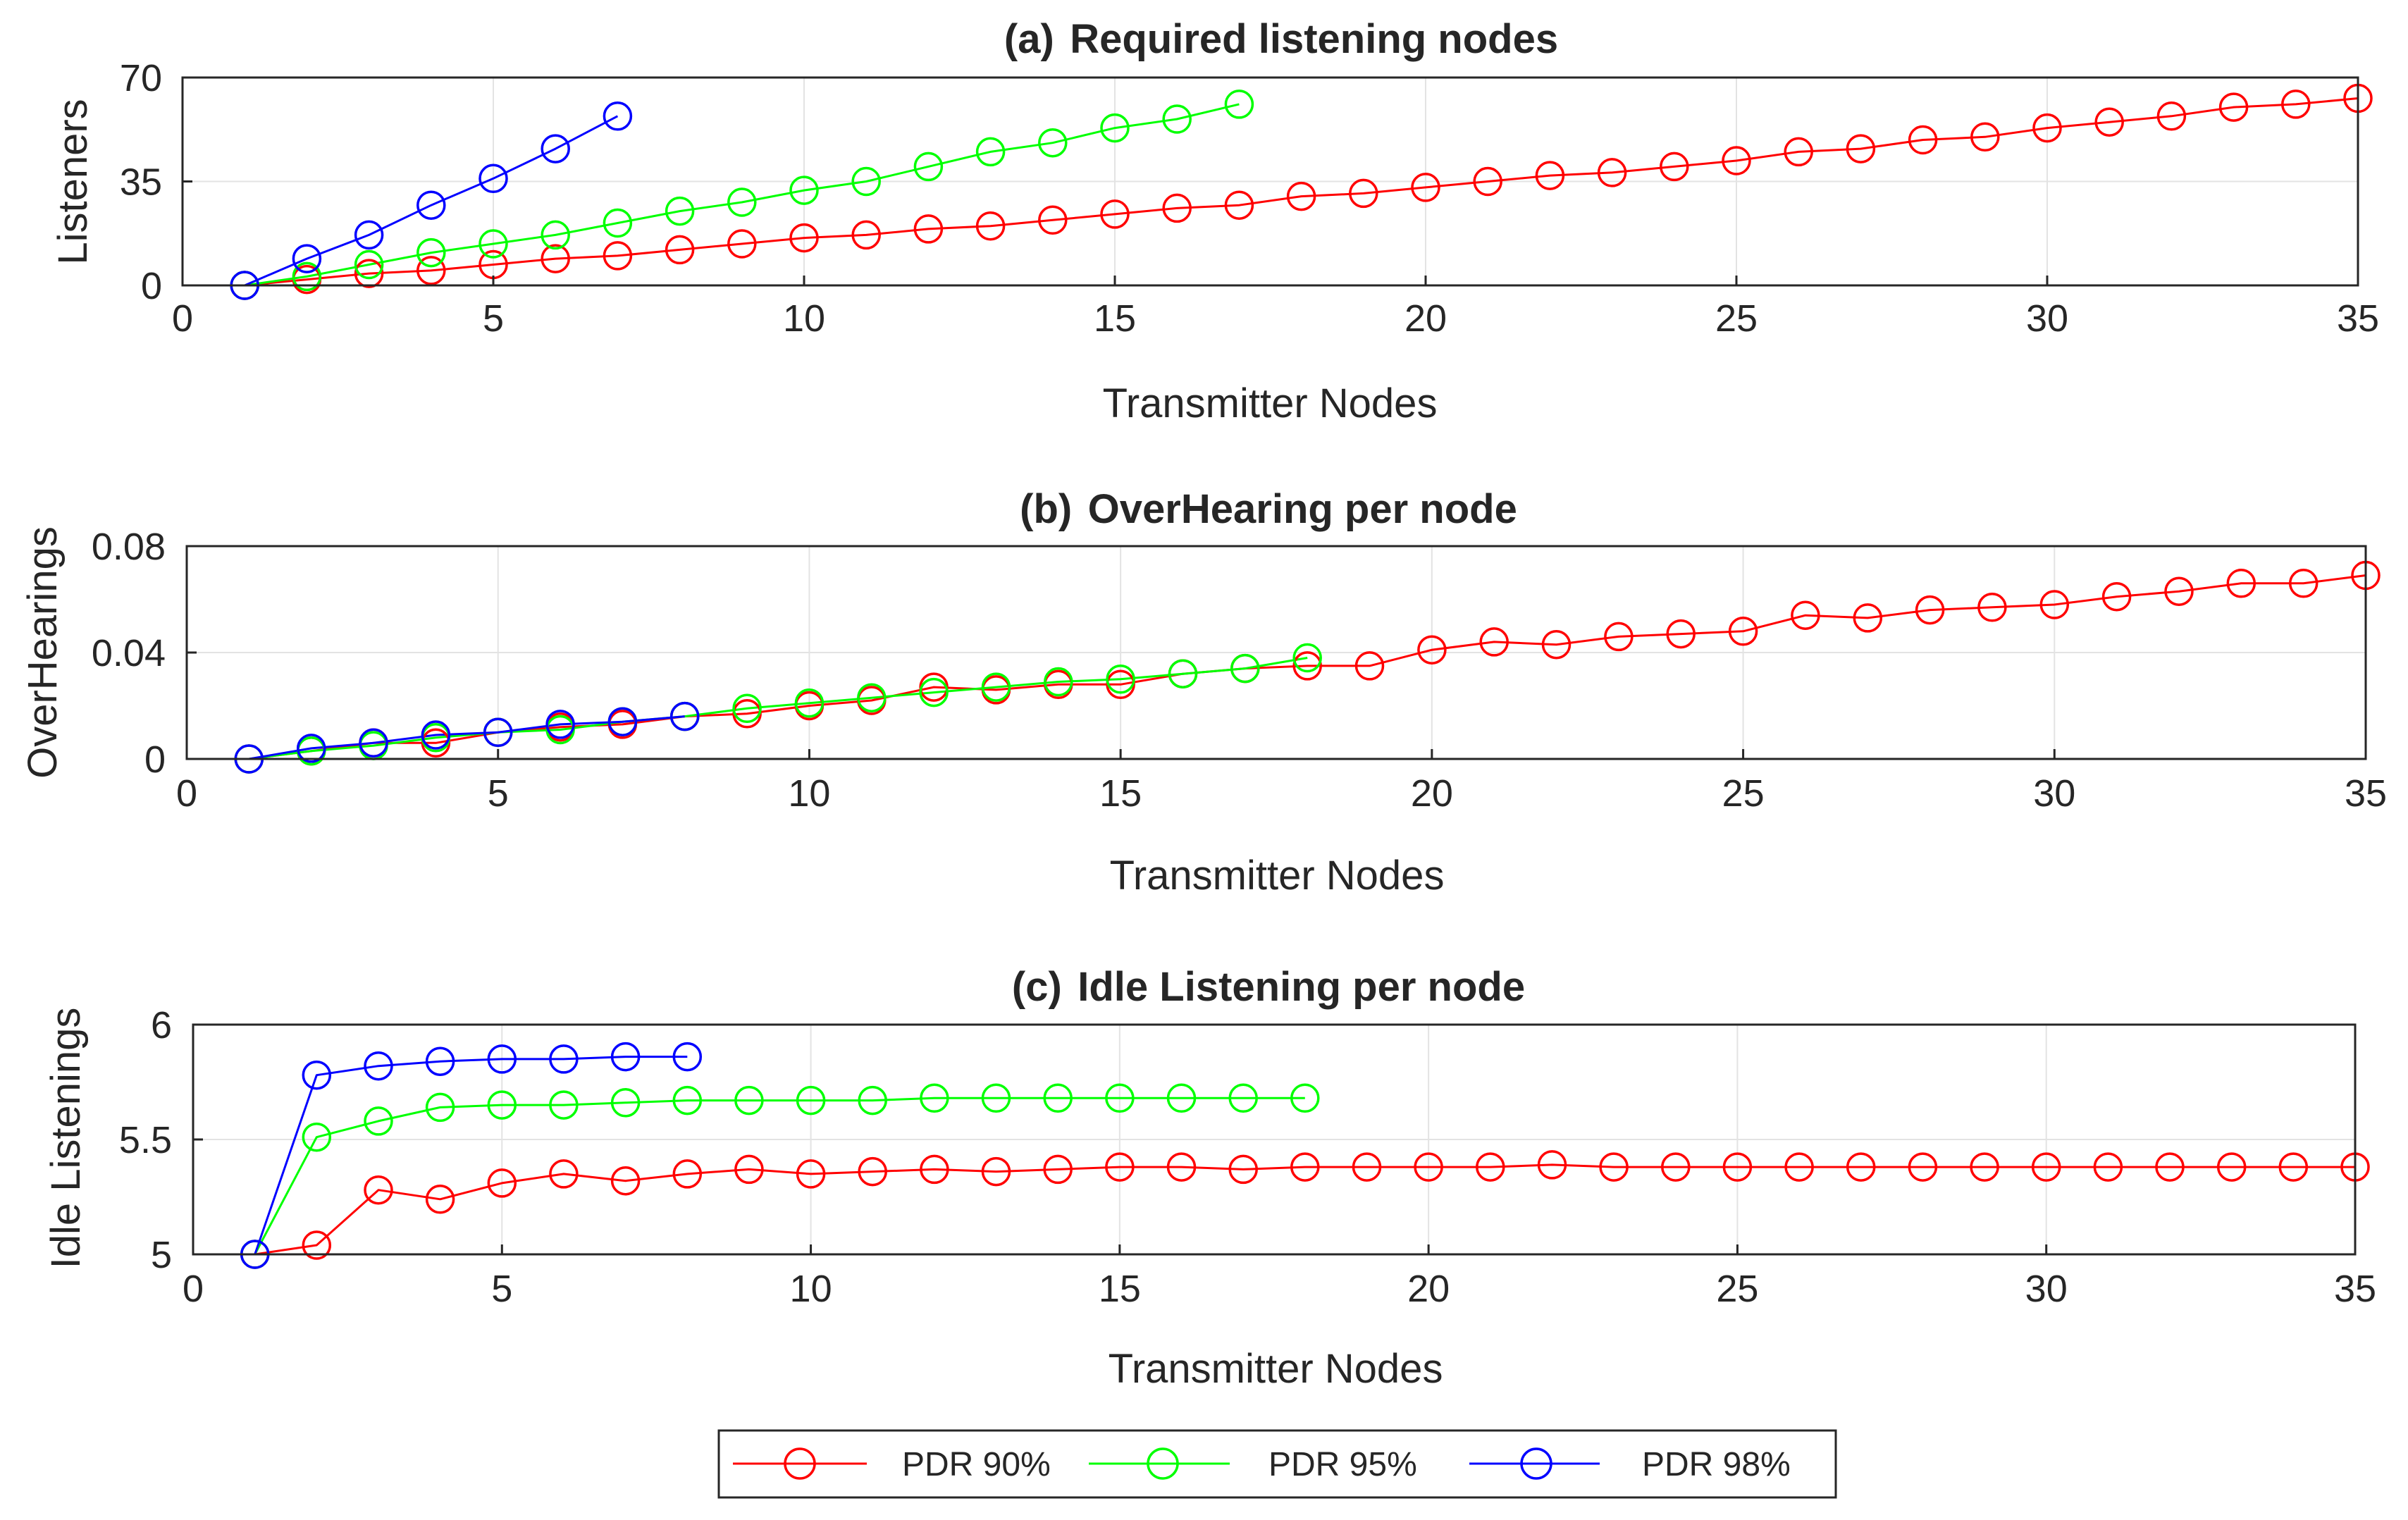  Describe the element at coordinates (145, 1140) in the screenshot. I see `subplot-c-y-tick-label: 5.5` at that location.